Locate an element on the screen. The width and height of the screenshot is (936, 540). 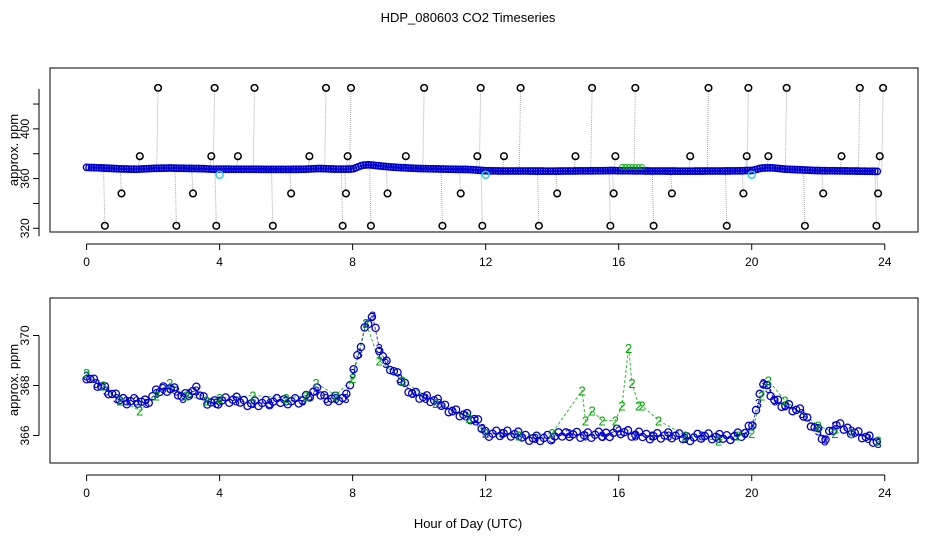
bottom-y-tick-label: 368 is located at coordinates (25, 385).